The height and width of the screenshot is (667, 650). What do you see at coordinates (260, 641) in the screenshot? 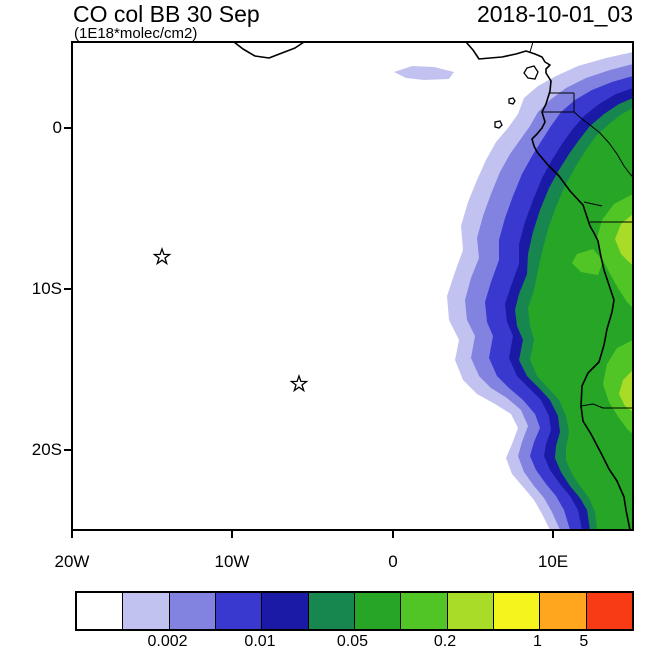
I see `colorbar-tick-label: 0.01` at bounding box center [260, 641].